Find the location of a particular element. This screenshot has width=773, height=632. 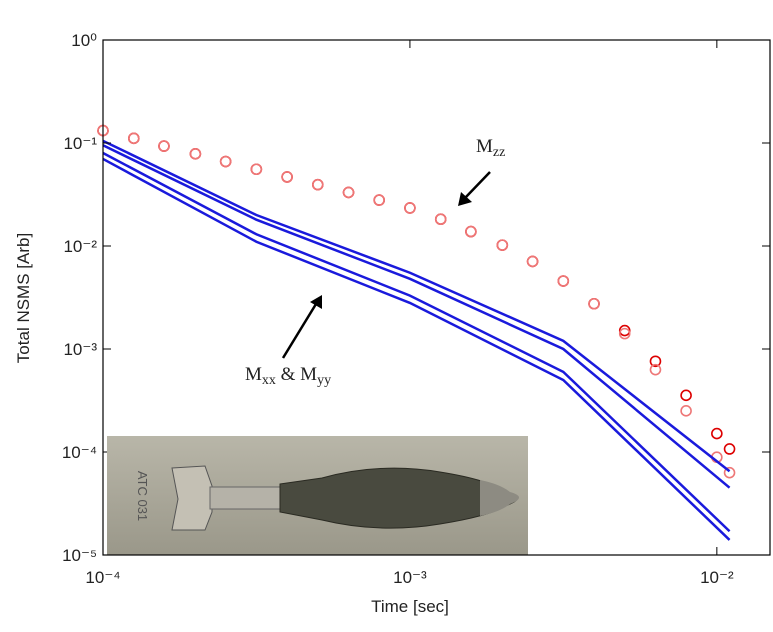

x-tick-label: 10⁻² is located at coordinates (717, 577).